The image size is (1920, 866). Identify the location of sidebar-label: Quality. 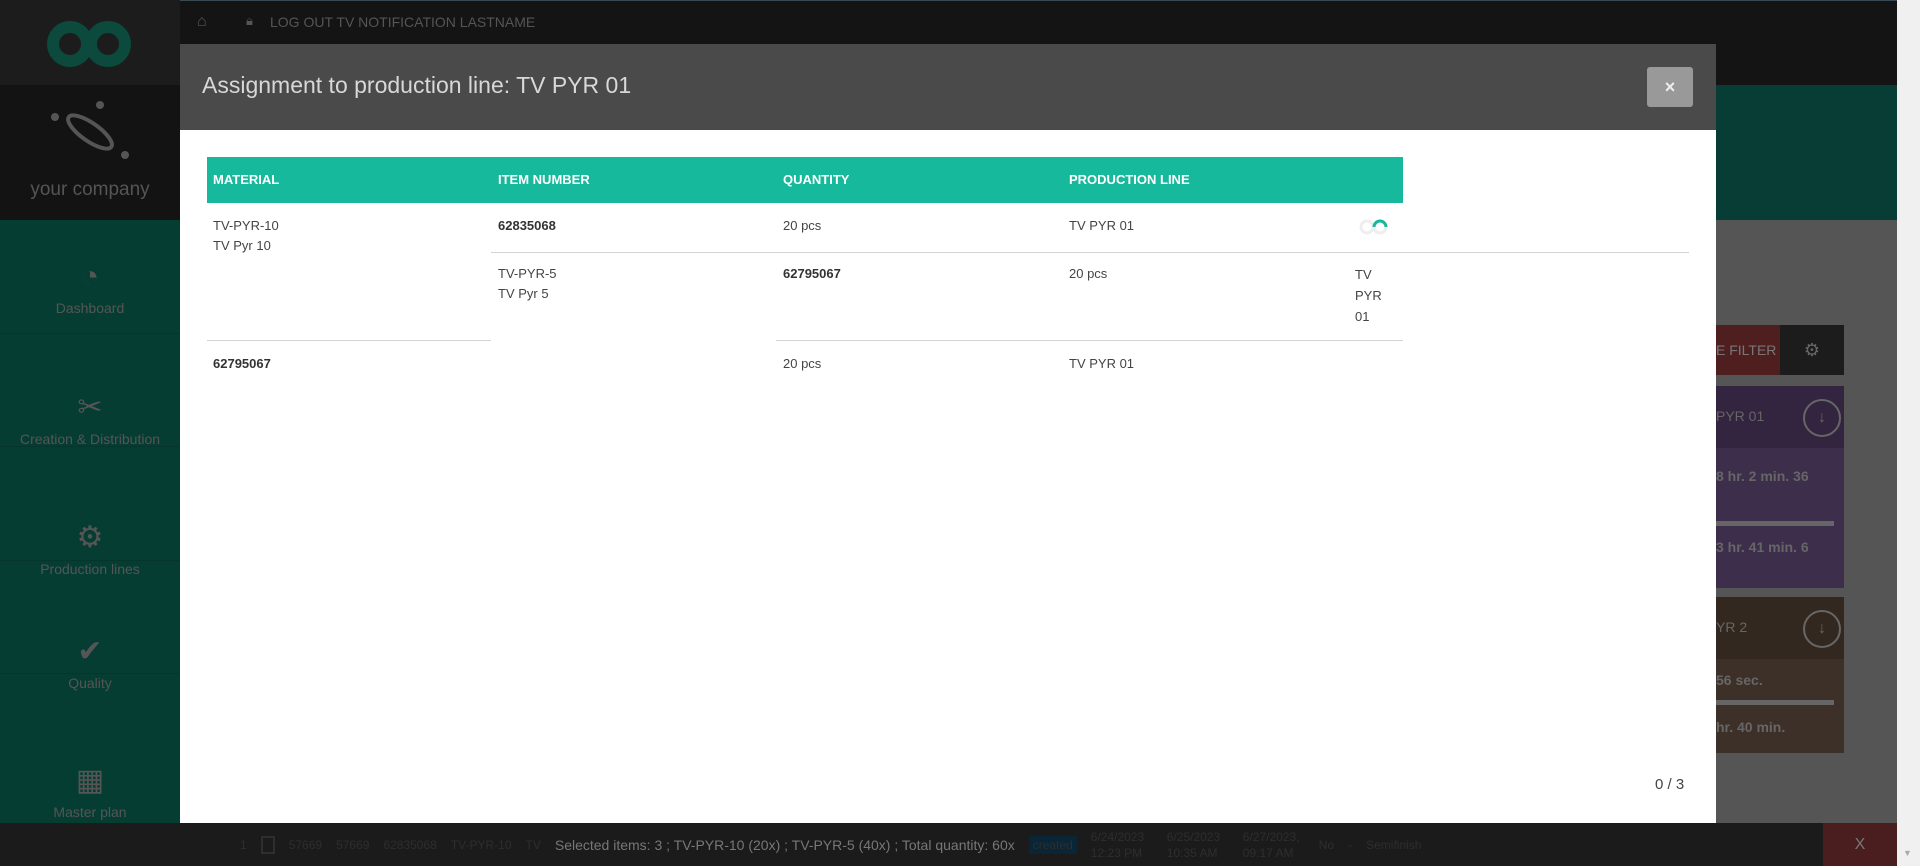
(90, 683).